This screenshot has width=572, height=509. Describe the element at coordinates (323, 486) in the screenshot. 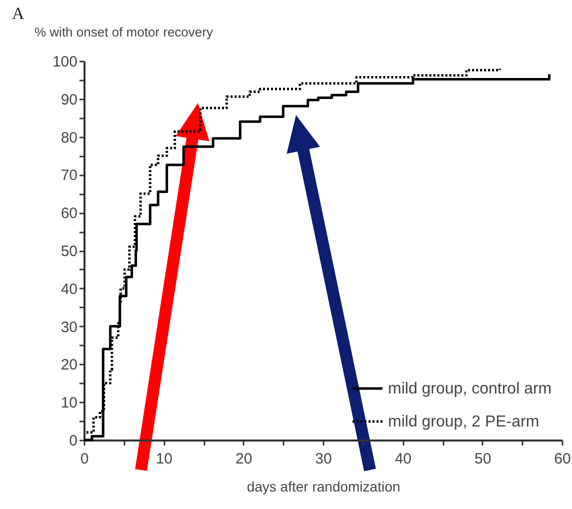

I see `x-axis-title: days after randomization` at that location.